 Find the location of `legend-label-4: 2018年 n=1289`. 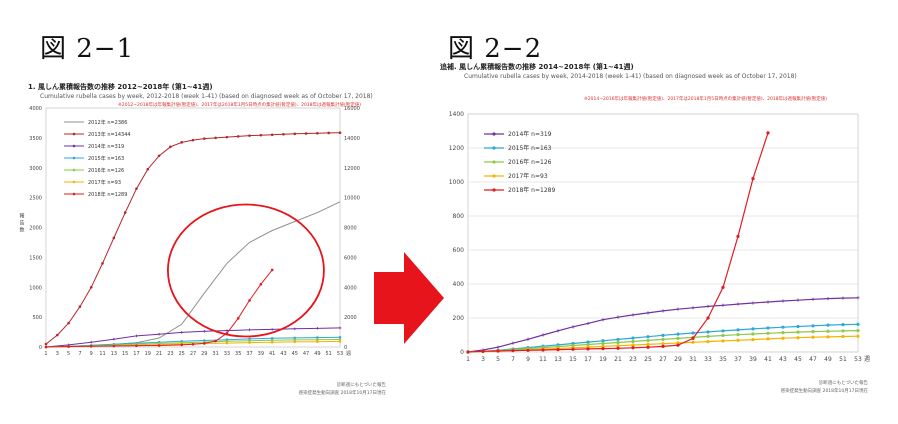

legend-label-4: 2018年 n=1289 is located at coordinates (531, 190).